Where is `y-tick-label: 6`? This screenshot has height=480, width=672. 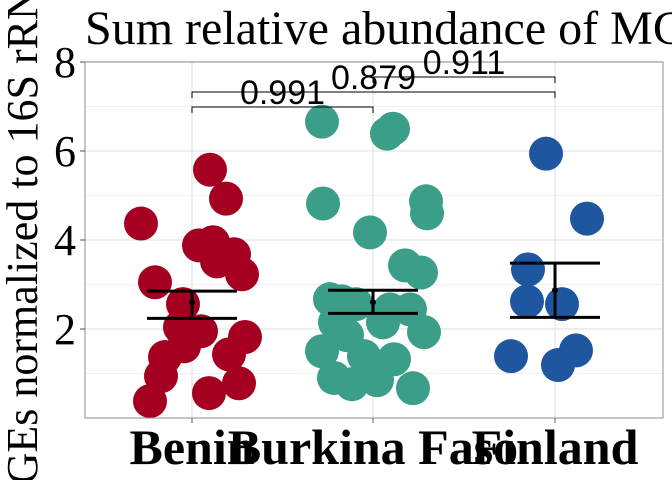
y-tick-label: 6 is located at coordinates (65, 151).